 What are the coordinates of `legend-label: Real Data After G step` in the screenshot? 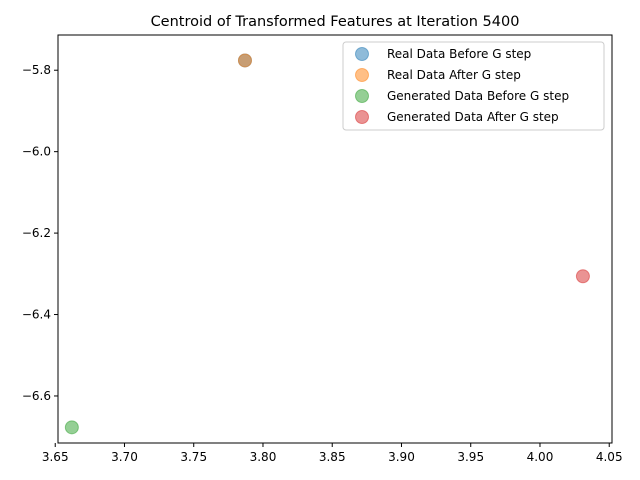 It's located at (454, 75).